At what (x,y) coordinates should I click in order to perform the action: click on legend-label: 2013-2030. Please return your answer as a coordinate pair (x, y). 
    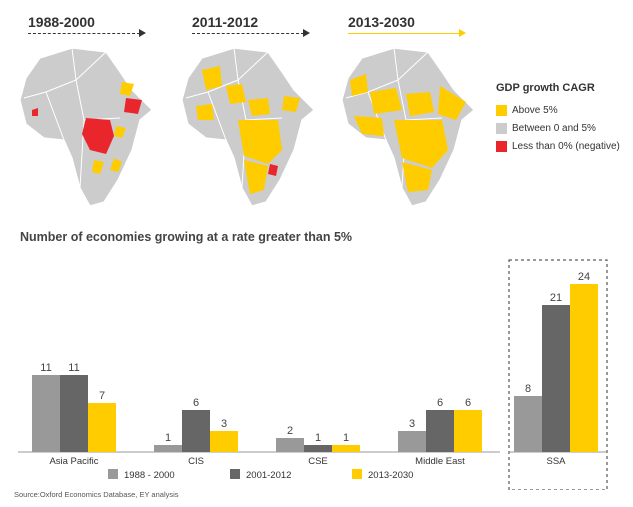
    Looking at the image, I should click on (390, 475).